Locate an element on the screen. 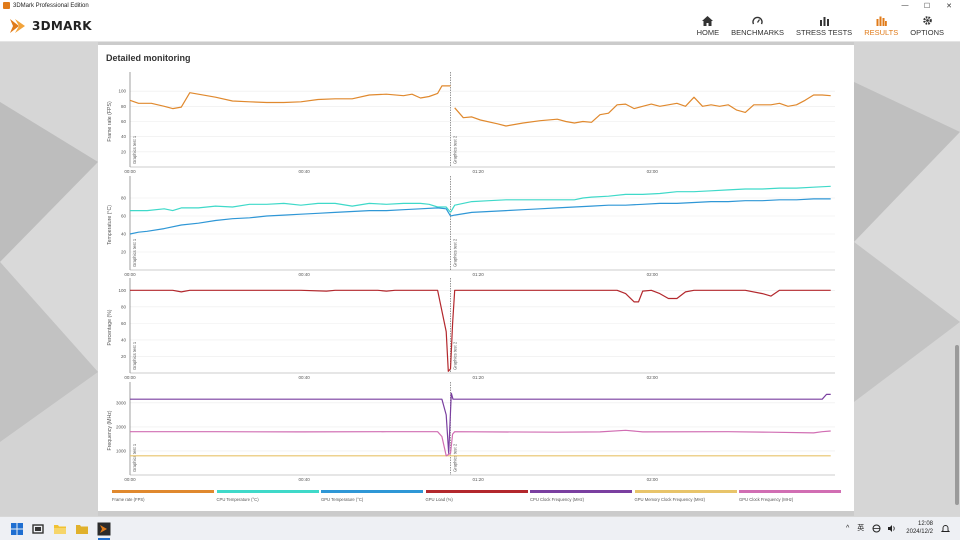  taskbar-clock: 12:08 2024/12/2 is located at coordinates (919, 528).